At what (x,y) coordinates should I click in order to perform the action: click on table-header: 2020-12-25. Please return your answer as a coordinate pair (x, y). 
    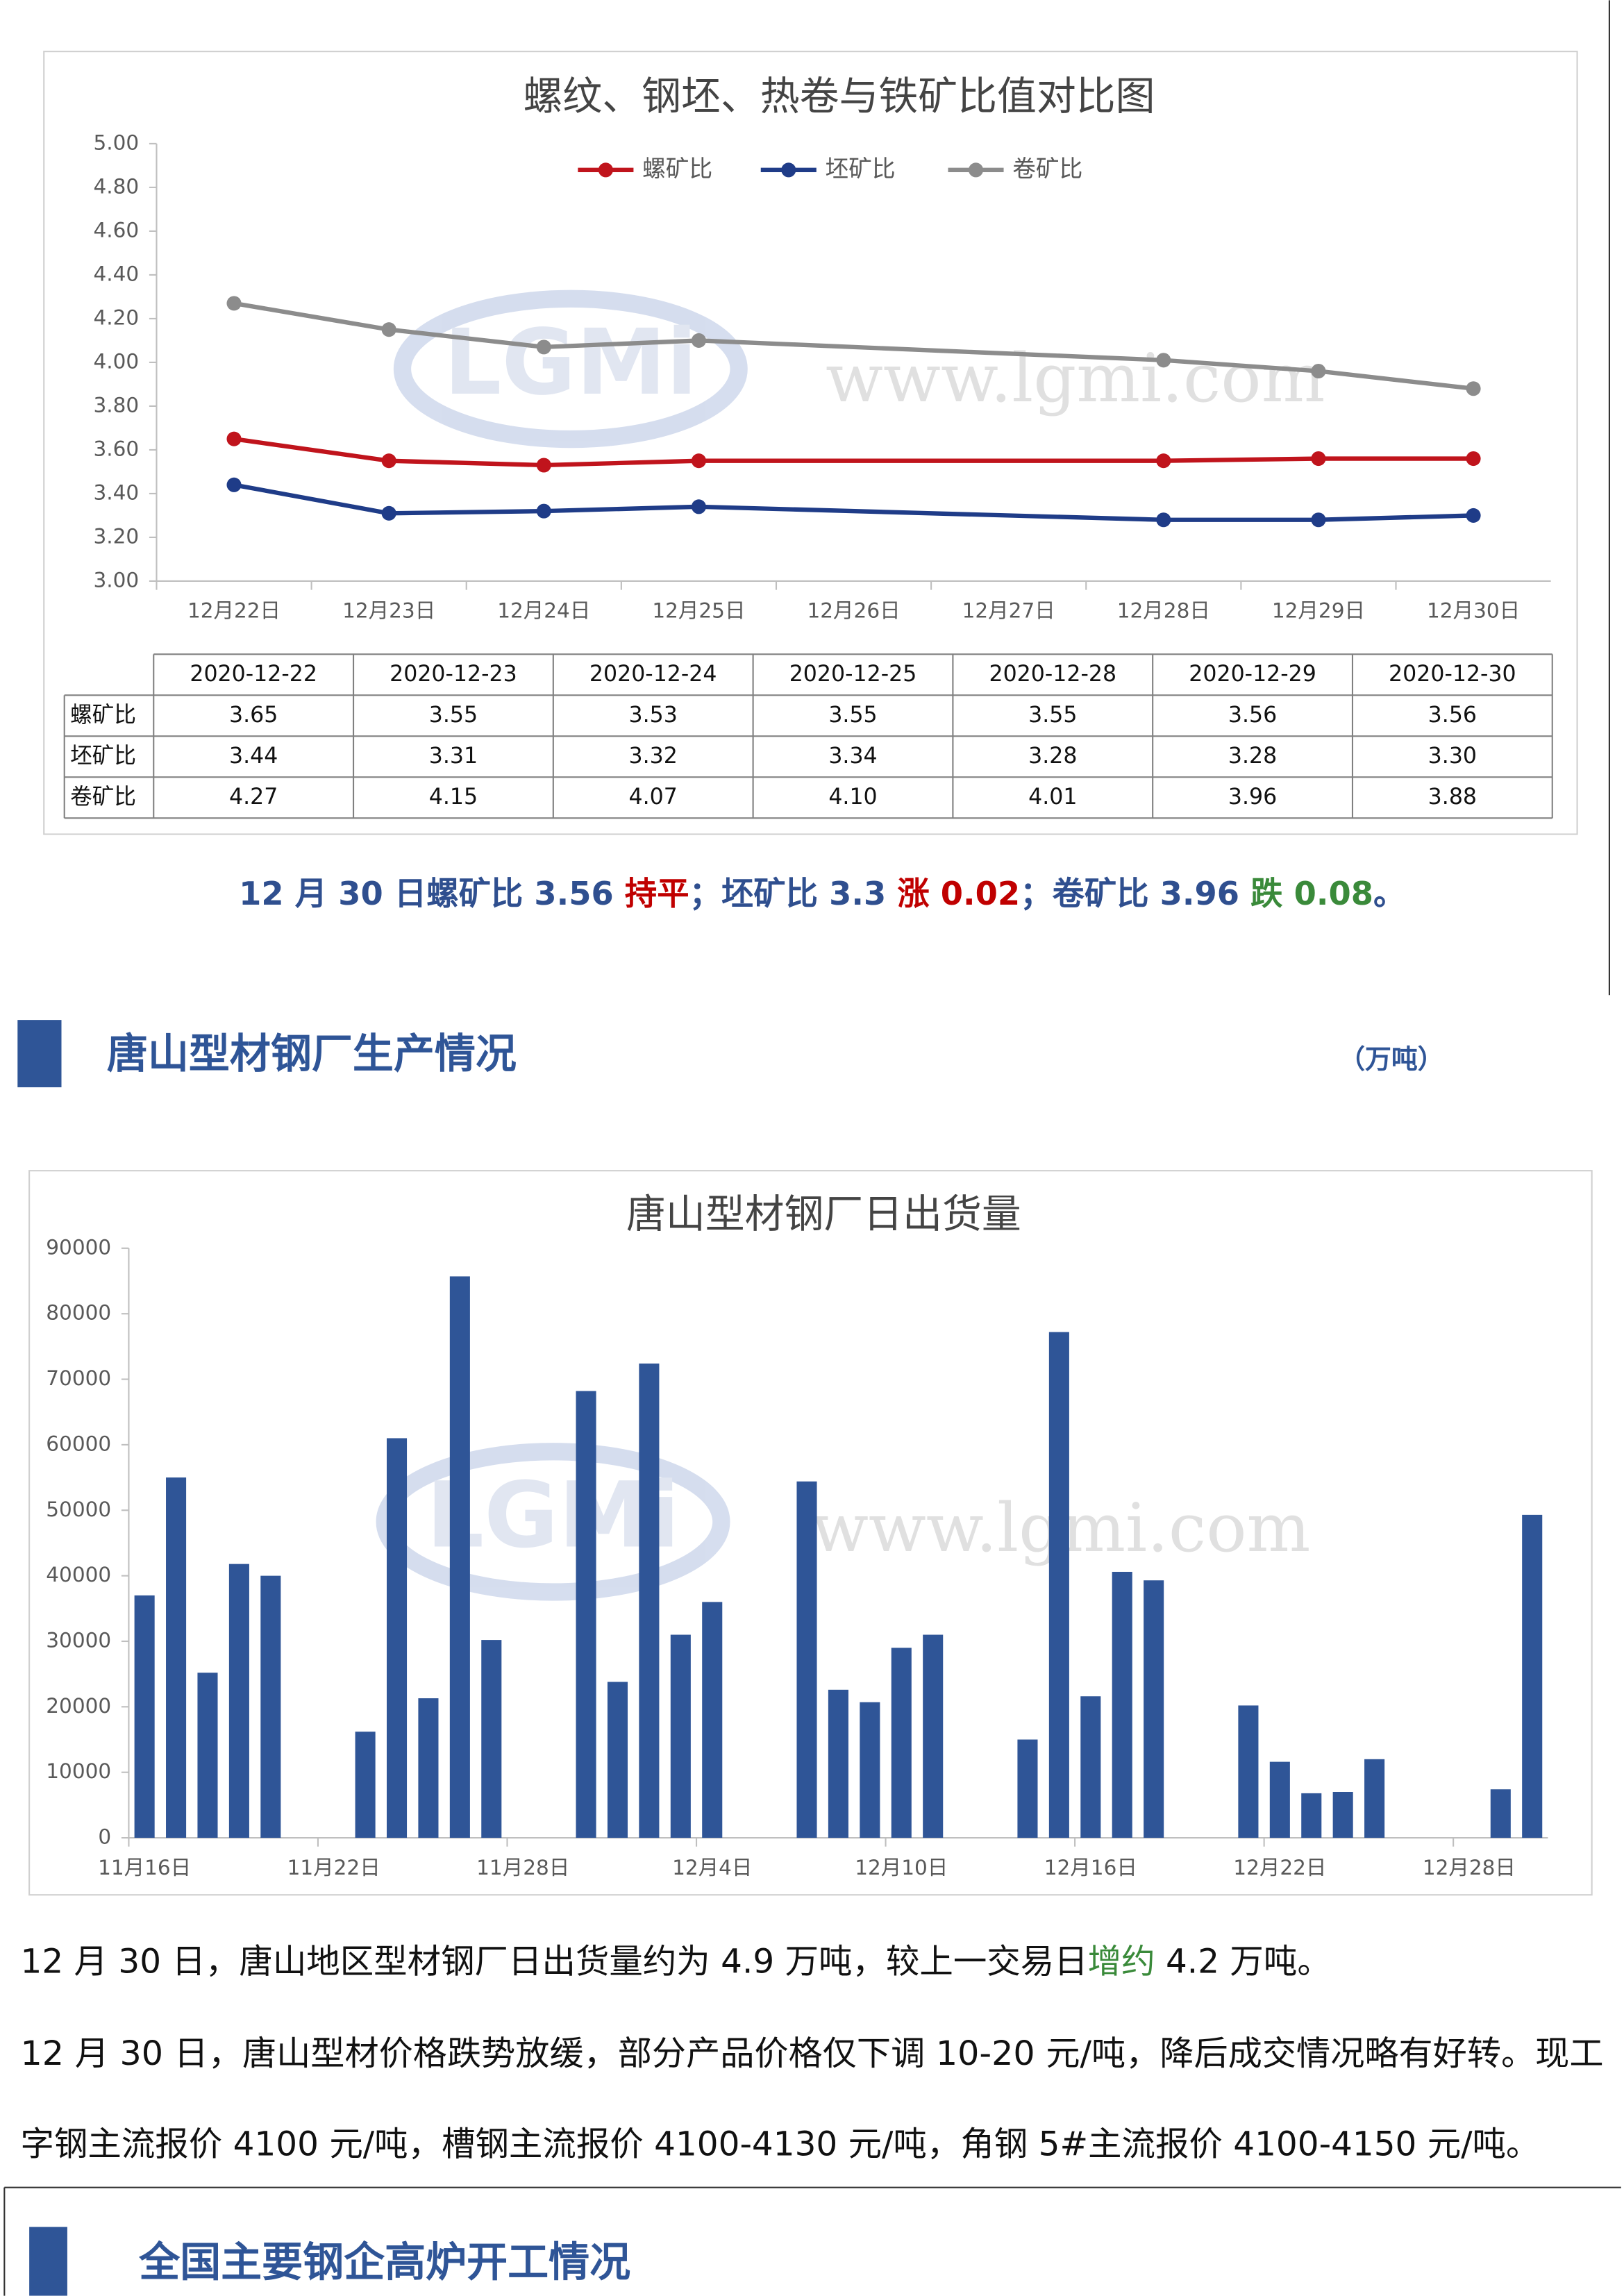
    Looking at the image, I should click on (853, 674).